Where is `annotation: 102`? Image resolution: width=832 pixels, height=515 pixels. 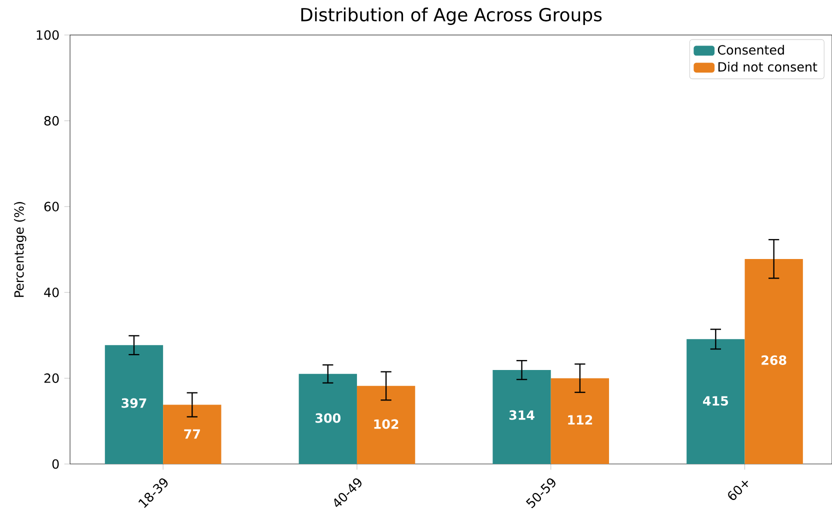
annotation: 102 is located at coordinates (386, 424).